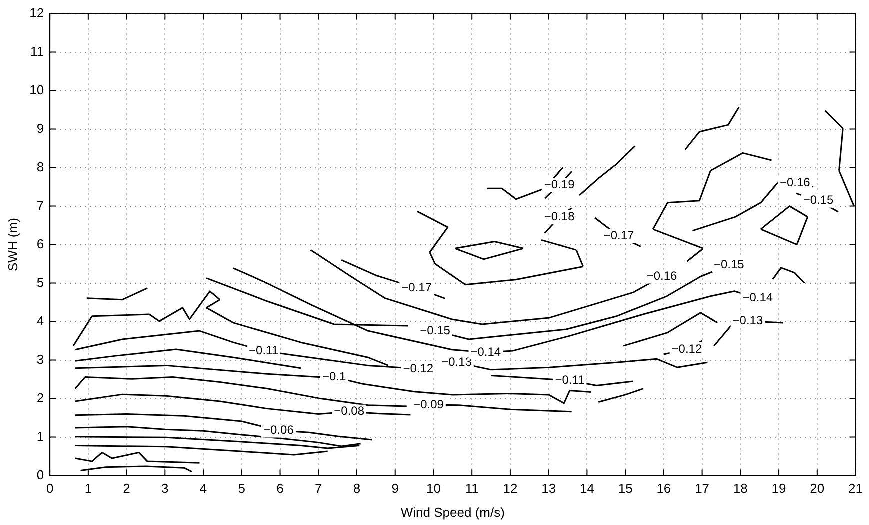 The image size is (869, 525). Describe the element at coordinates (40, 282) in the screenshot. I see `y-tick-label: 5` at that location.